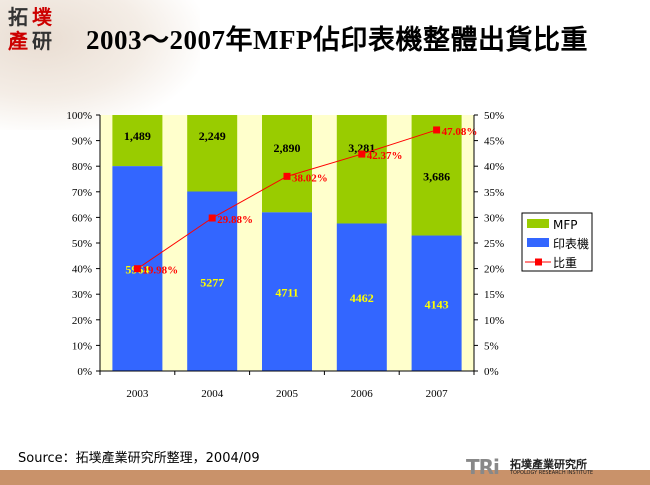  What do you see at coordinates (82, 295) in the screenshot?
I see `left-tick-label: 30%` at bounding box center [82, 295].